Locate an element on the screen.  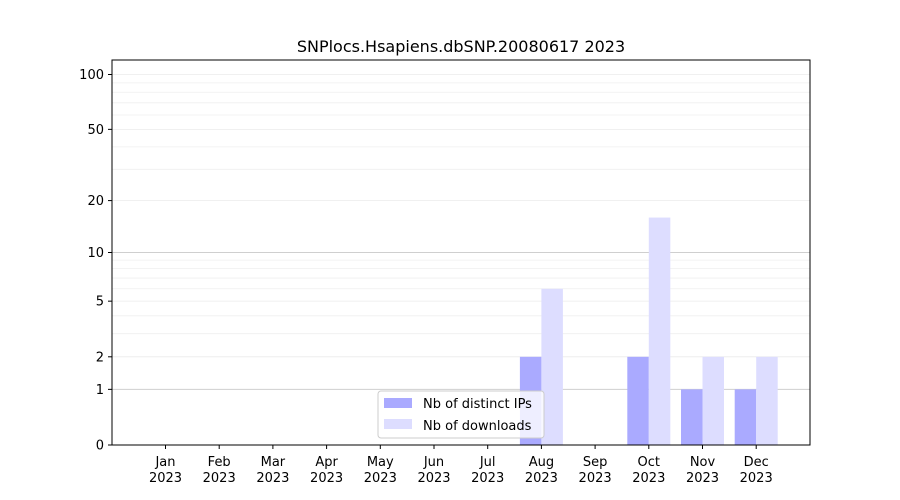
y-tick-label: 1 is located at coordinates (100, 390).